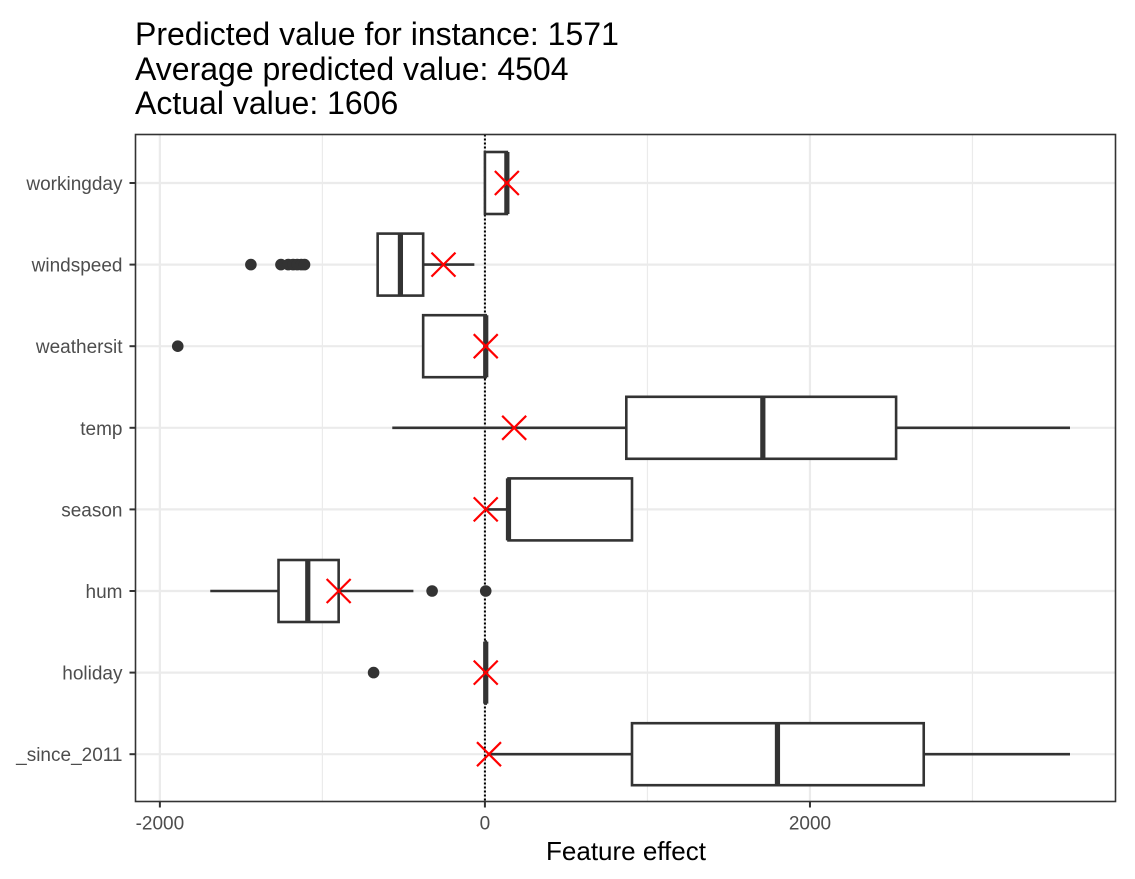  I want to click on instance-markers, so click(426, 468).